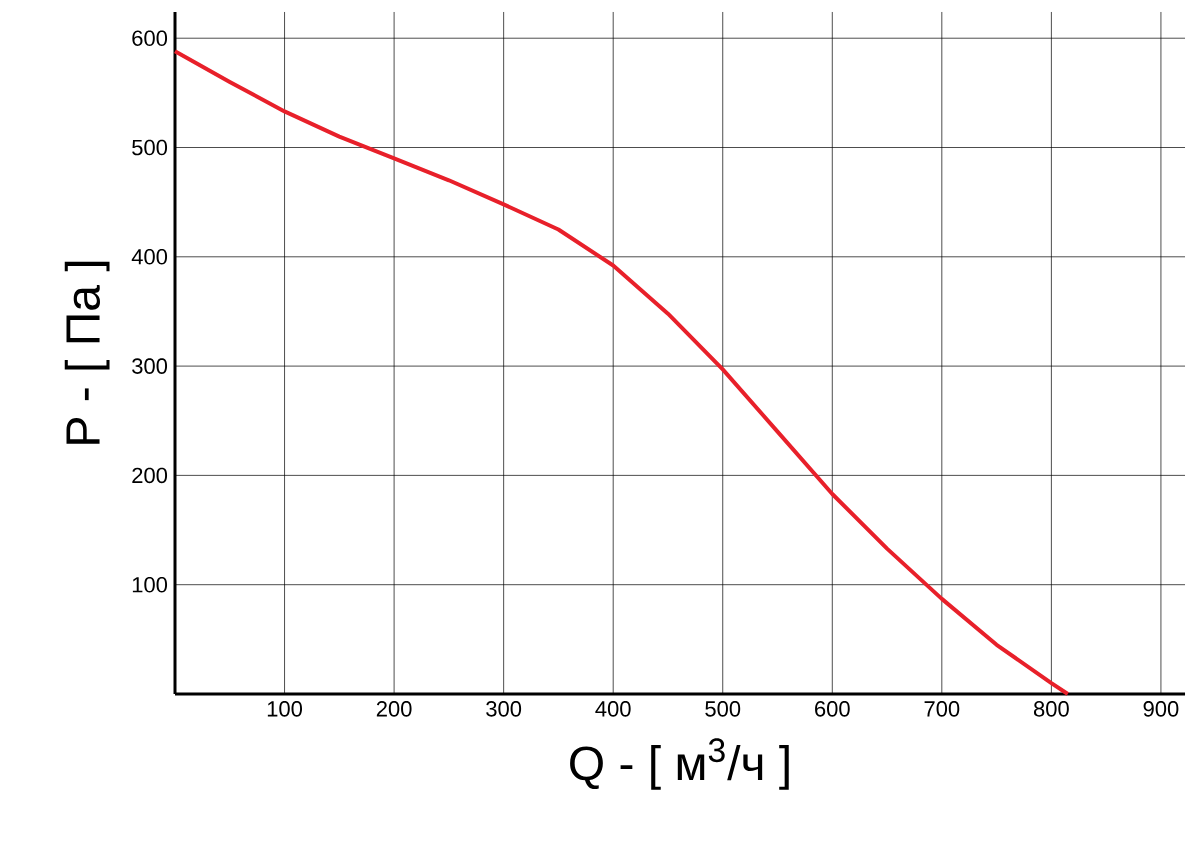  What do you see at coordinates (679, 764) in the screenshot?
I see `x-axis-title: Q - [ м$^{3}$/ч ]` at bounding box center [679, 764].